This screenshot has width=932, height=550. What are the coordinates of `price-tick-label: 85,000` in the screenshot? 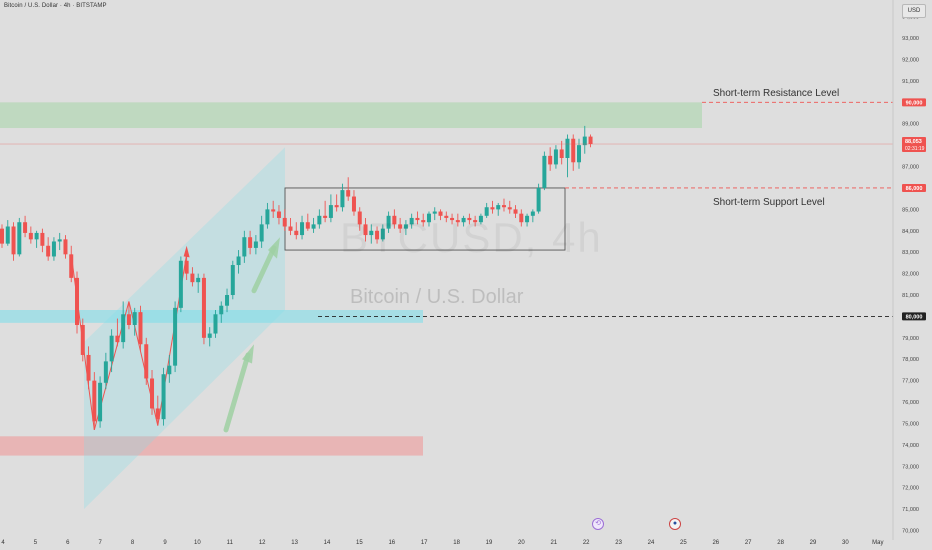 It's located at (910, 210).